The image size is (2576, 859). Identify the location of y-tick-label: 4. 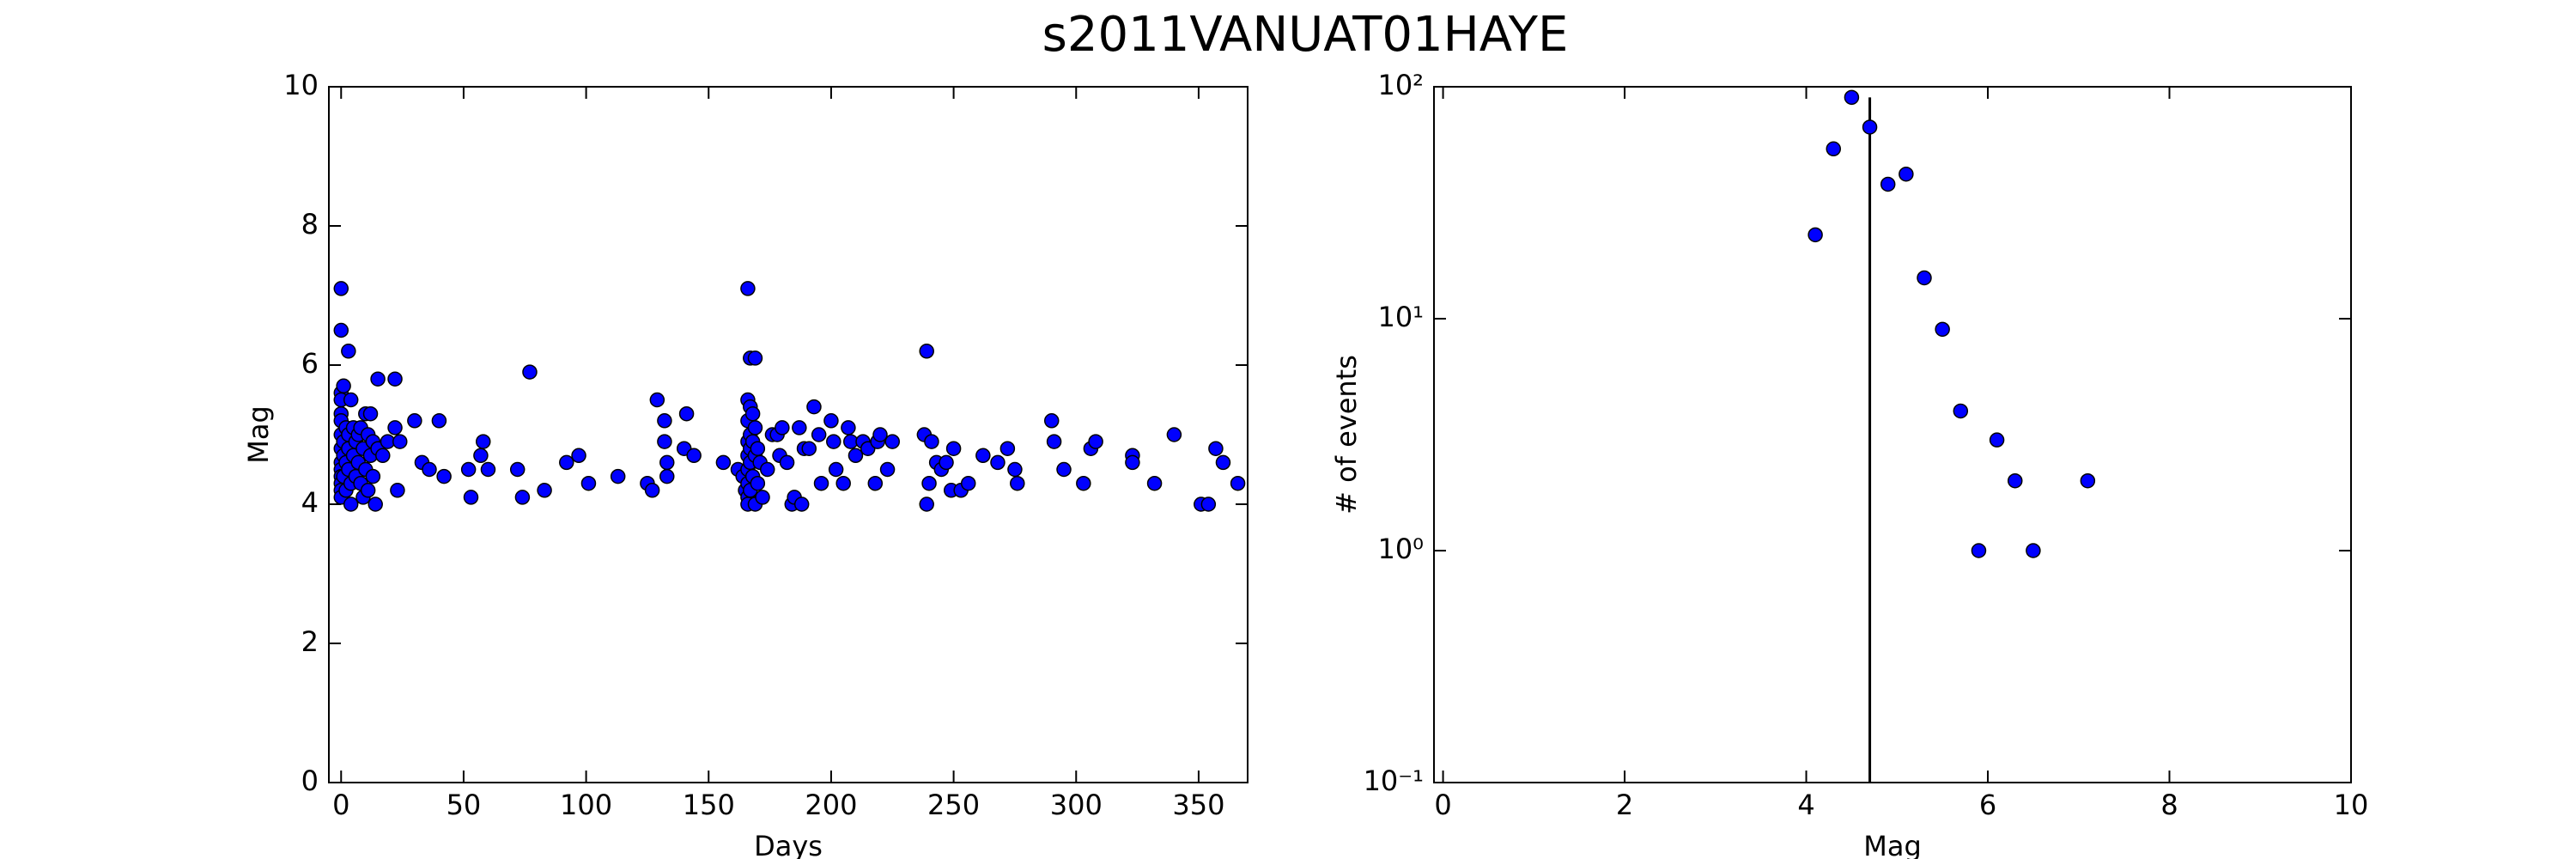
(310, 503).